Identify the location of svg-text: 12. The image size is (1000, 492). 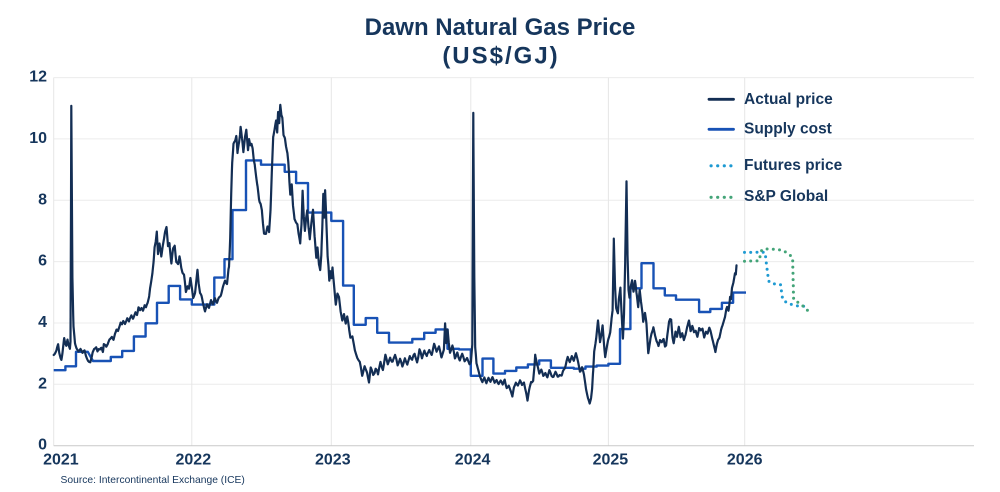
(38, 77).